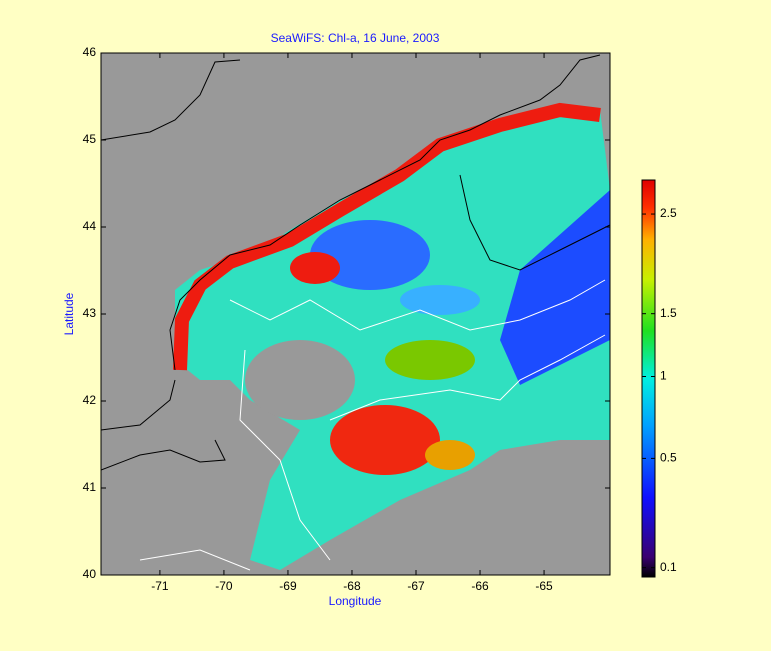 This screenshot has width=771, height=651. What do you see at coordinates (668, 313) in the screenshot?
I see `colorbar-tick-label: 1.5` at bounding box center [668, 313].